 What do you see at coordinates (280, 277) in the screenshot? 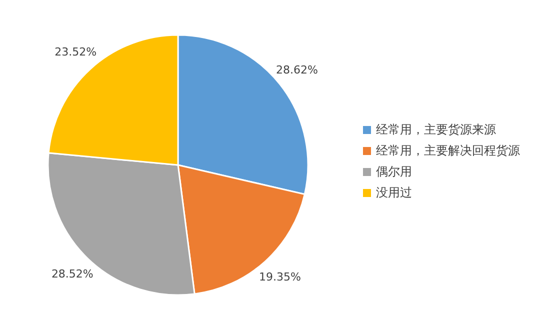
I see `data-label: 19.35%` at bounding box center [280, 277].